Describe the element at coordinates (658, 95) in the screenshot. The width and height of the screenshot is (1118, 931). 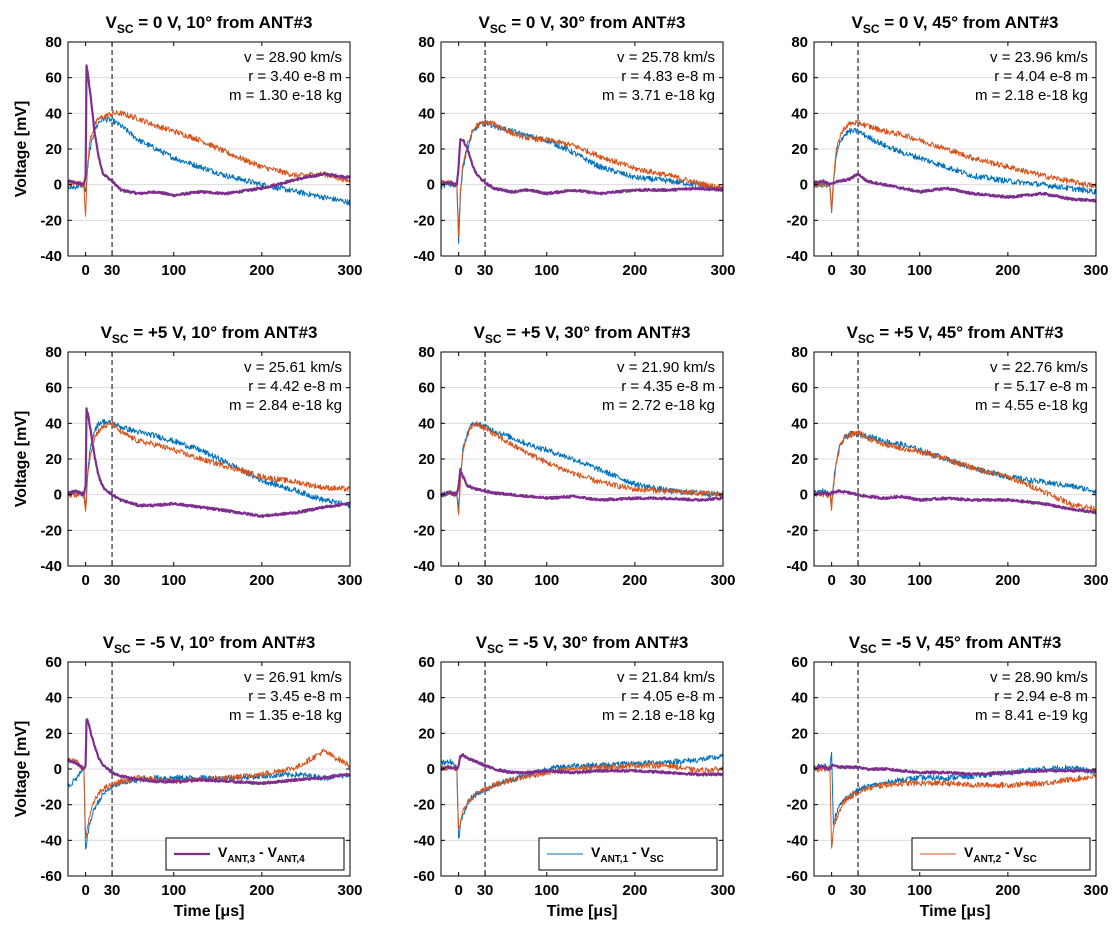
I see `annotation-mass: m = 3.71 e-18 kg` at that location.